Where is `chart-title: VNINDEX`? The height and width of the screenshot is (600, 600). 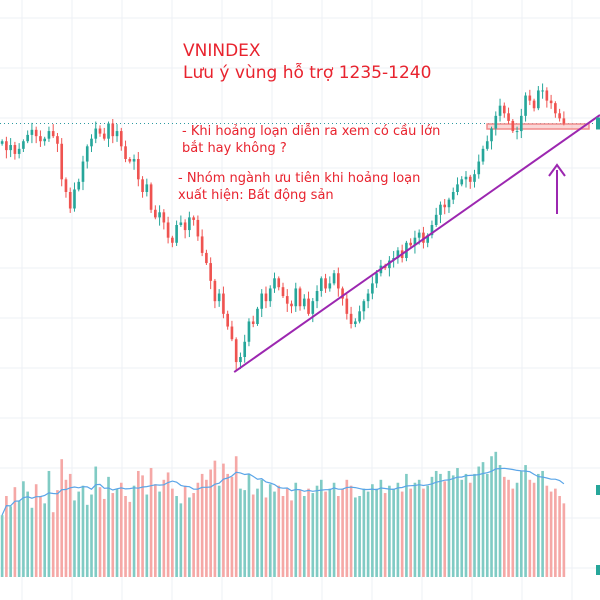
chart-title: VNINDEX is located at coordinates (222, 51).